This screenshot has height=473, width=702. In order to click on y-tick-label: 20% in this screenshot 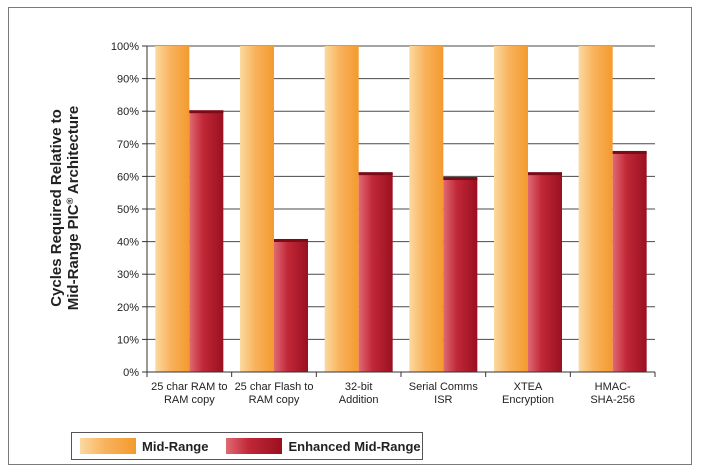, I will do `click(128, 308)`.